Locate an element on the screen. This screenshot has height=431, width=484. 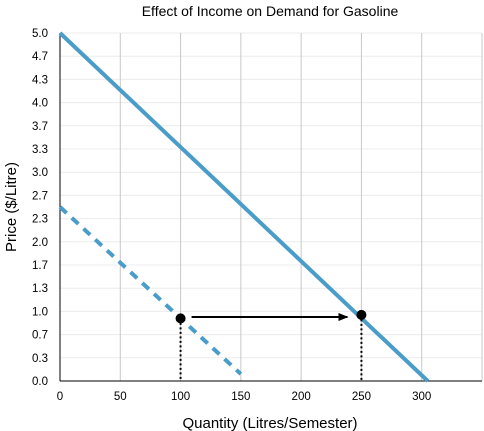
y-tick-label: 3.3 is located at coordinates (40, 150).